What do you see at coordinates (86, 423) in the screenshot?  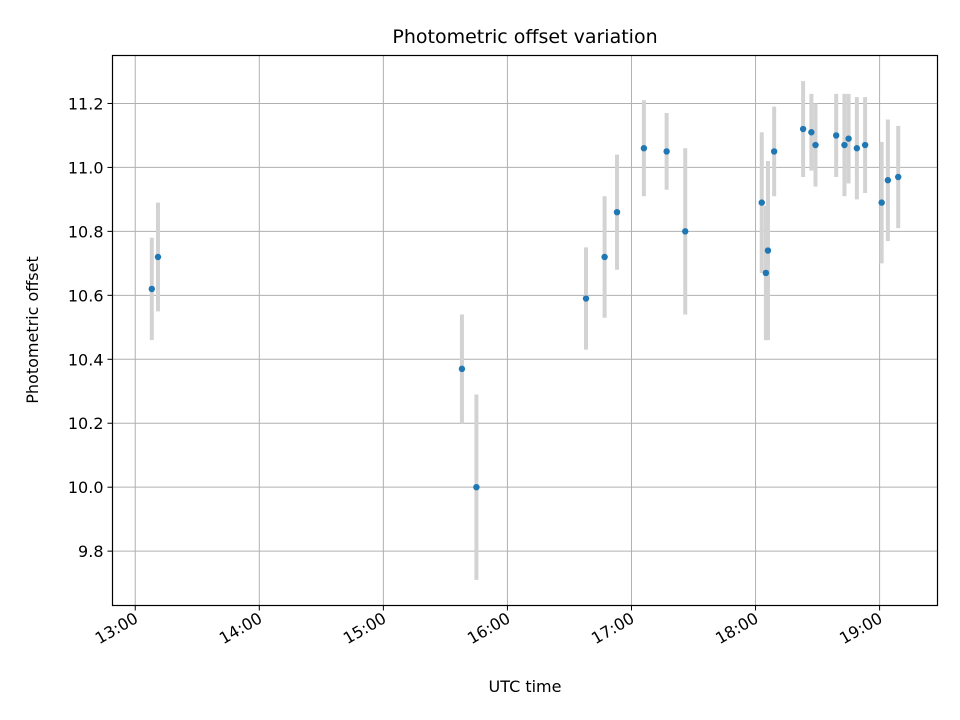 I see `y-tick-label: 10.2` at bounding box center [86, 423].